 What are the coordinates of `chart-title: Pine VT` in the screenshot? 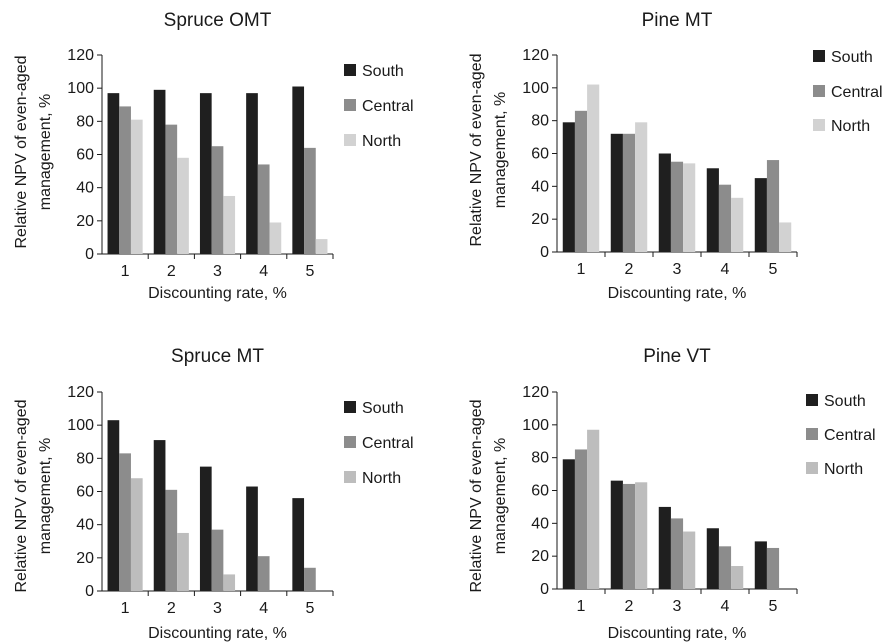 It's located at (677, 356).